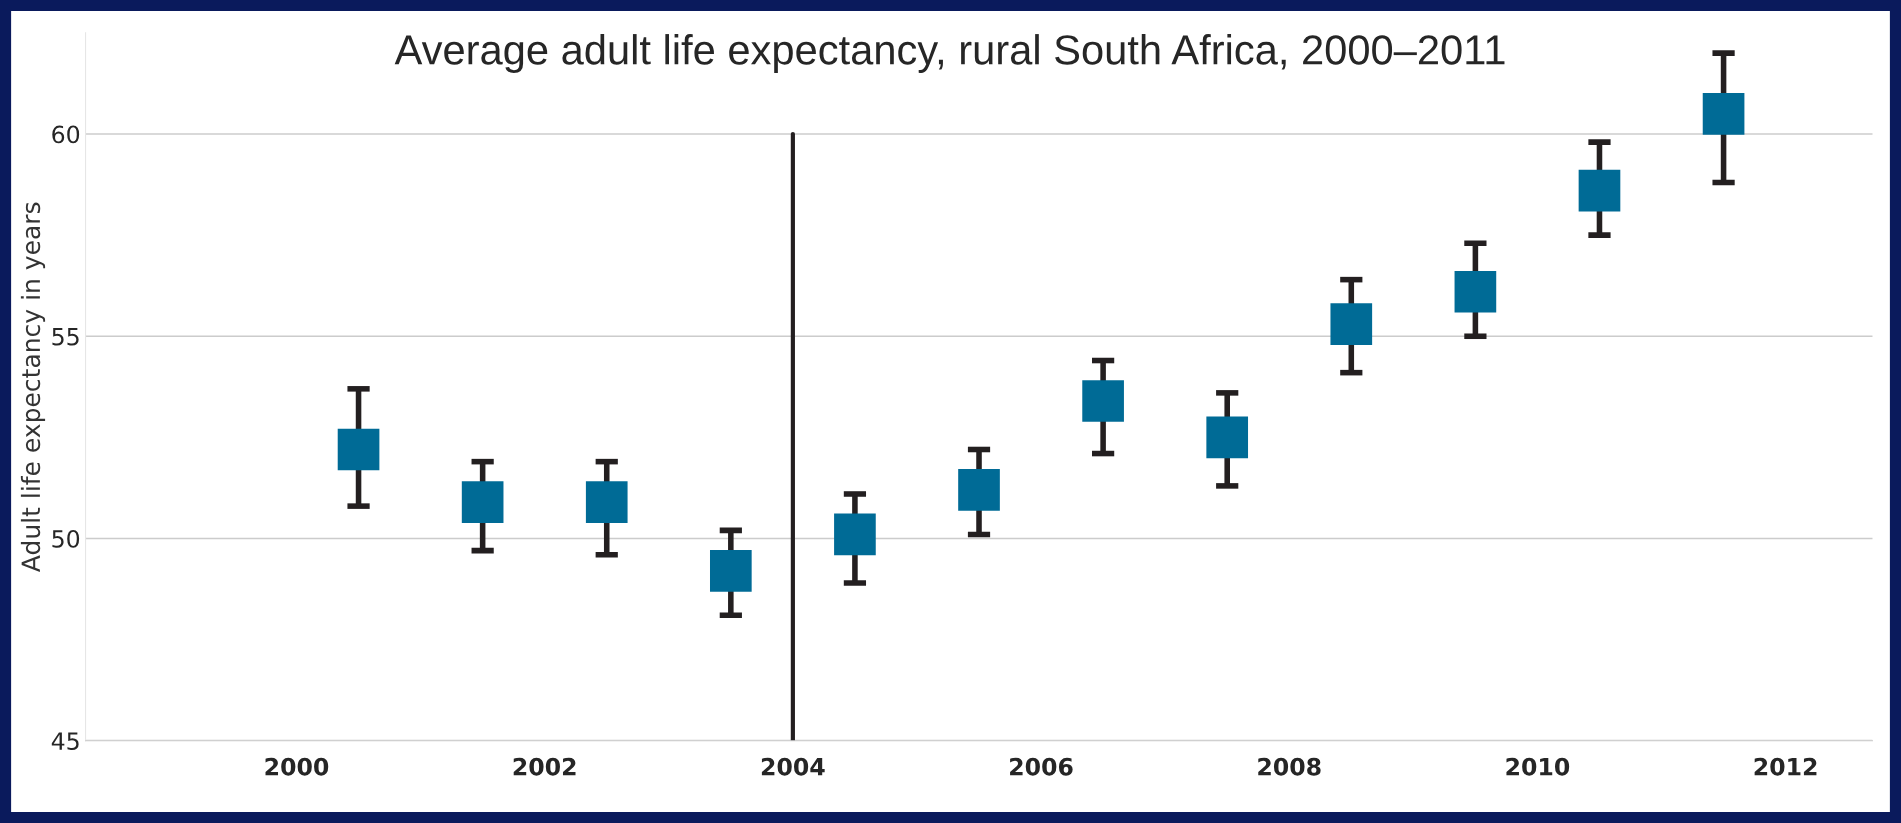  Describe the element at coordinates (1041, 766) in the screenshot. I see `x-tick-label: 2006` at that location.